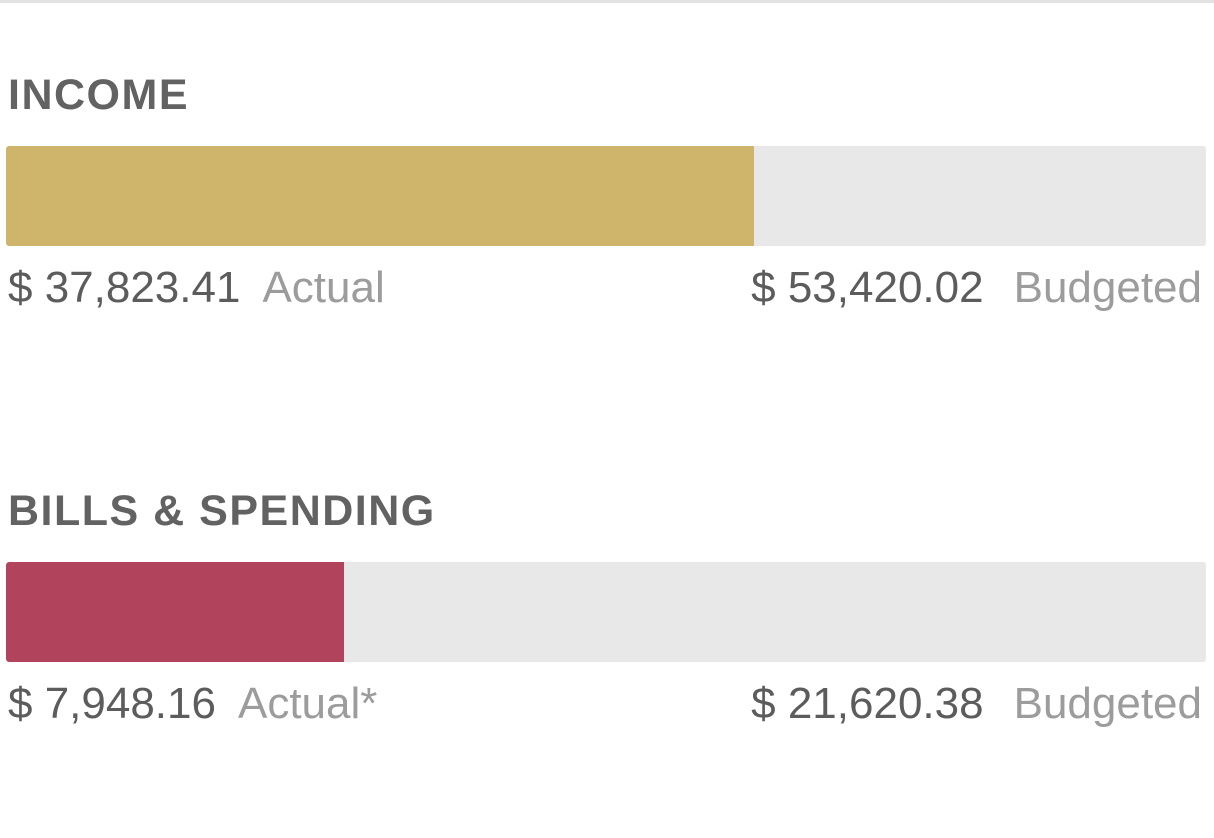 This screenshot has width=1214, height=838. Describe the element at coordinates (124, 287) in the screenshot. I see `income-actual-amount: $ 37,823.41` at that location.